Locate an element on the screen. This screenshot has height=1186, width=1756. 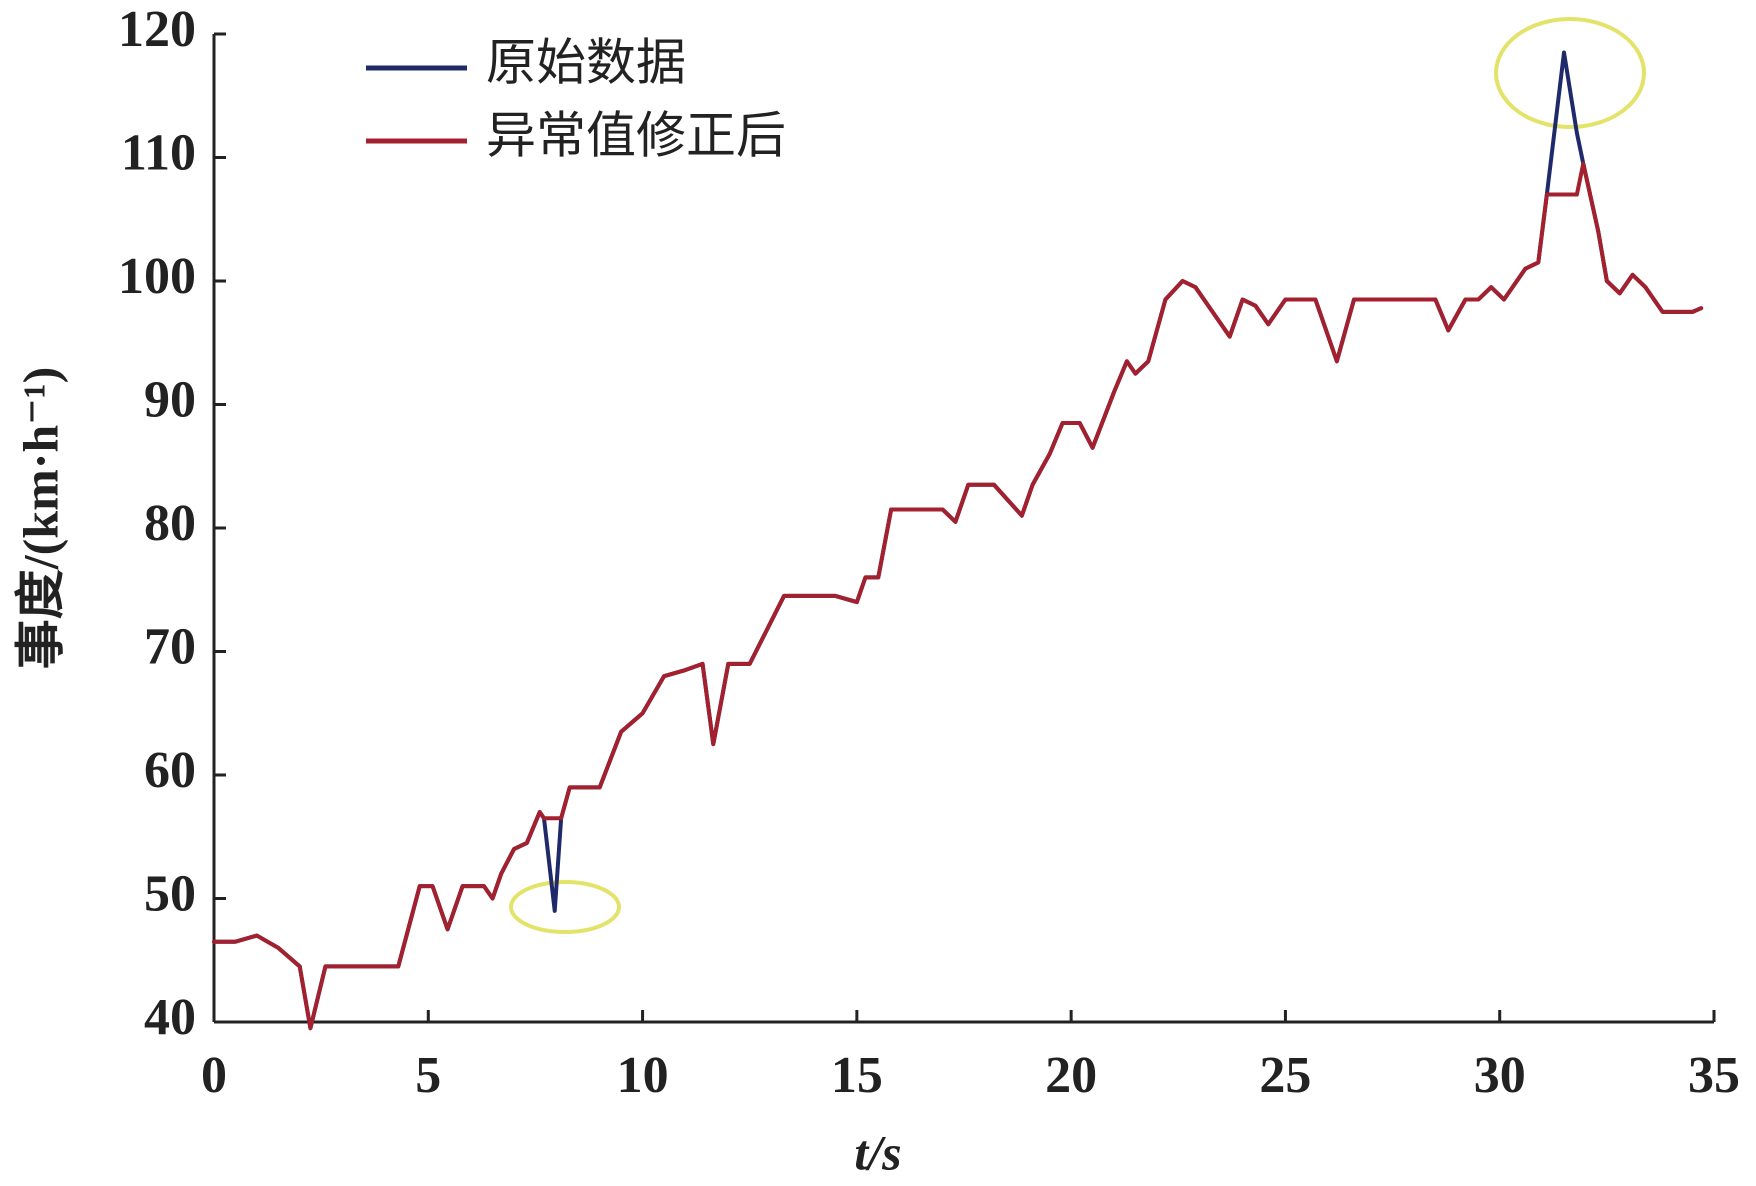
y-tick-label: 110 is located at coordinates (158, 152).